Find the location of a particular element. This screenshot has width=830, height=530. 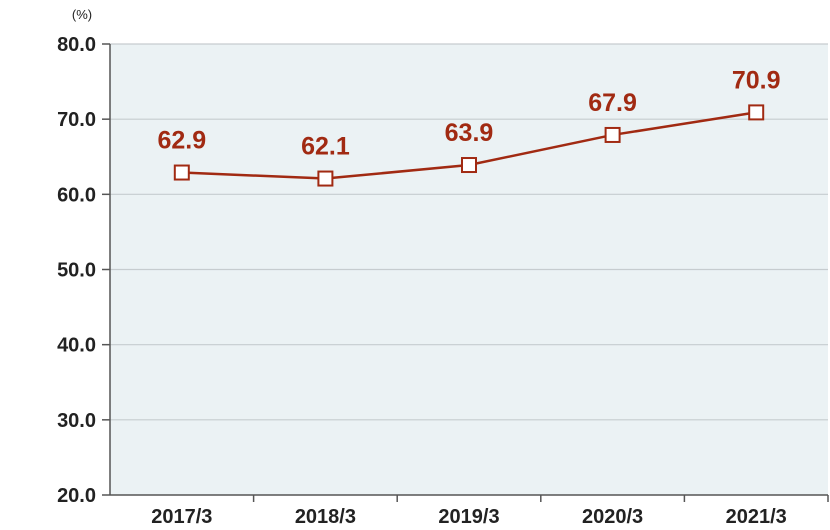

data-label: 62.9 is located at coordinates (181, 141).